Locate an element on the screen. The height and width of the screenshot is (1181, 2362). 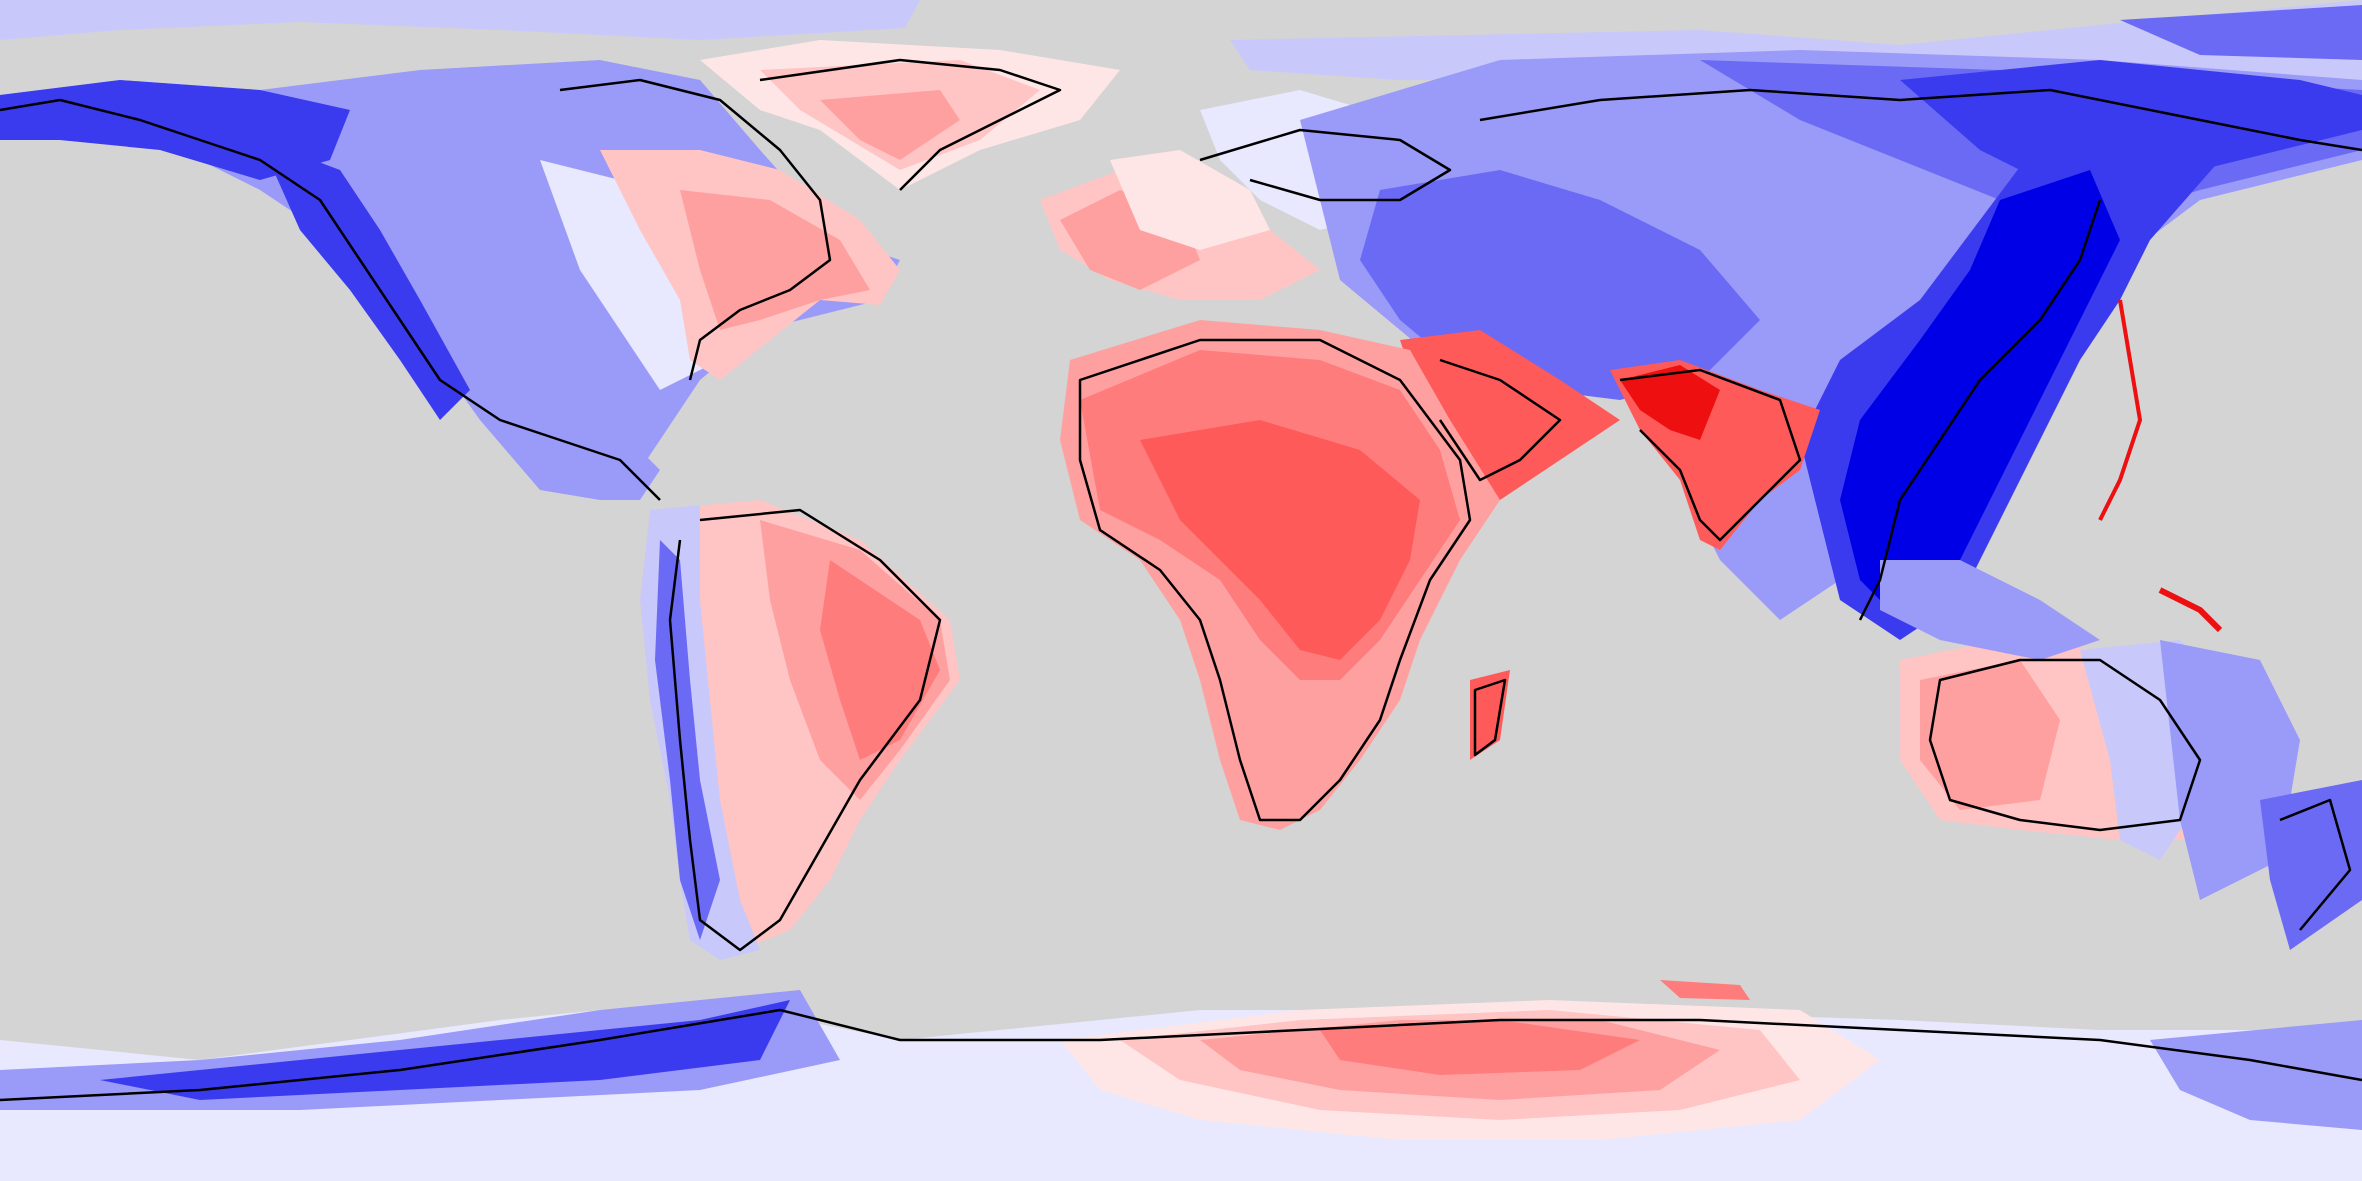
greenland is located at coordinates (910, 115).